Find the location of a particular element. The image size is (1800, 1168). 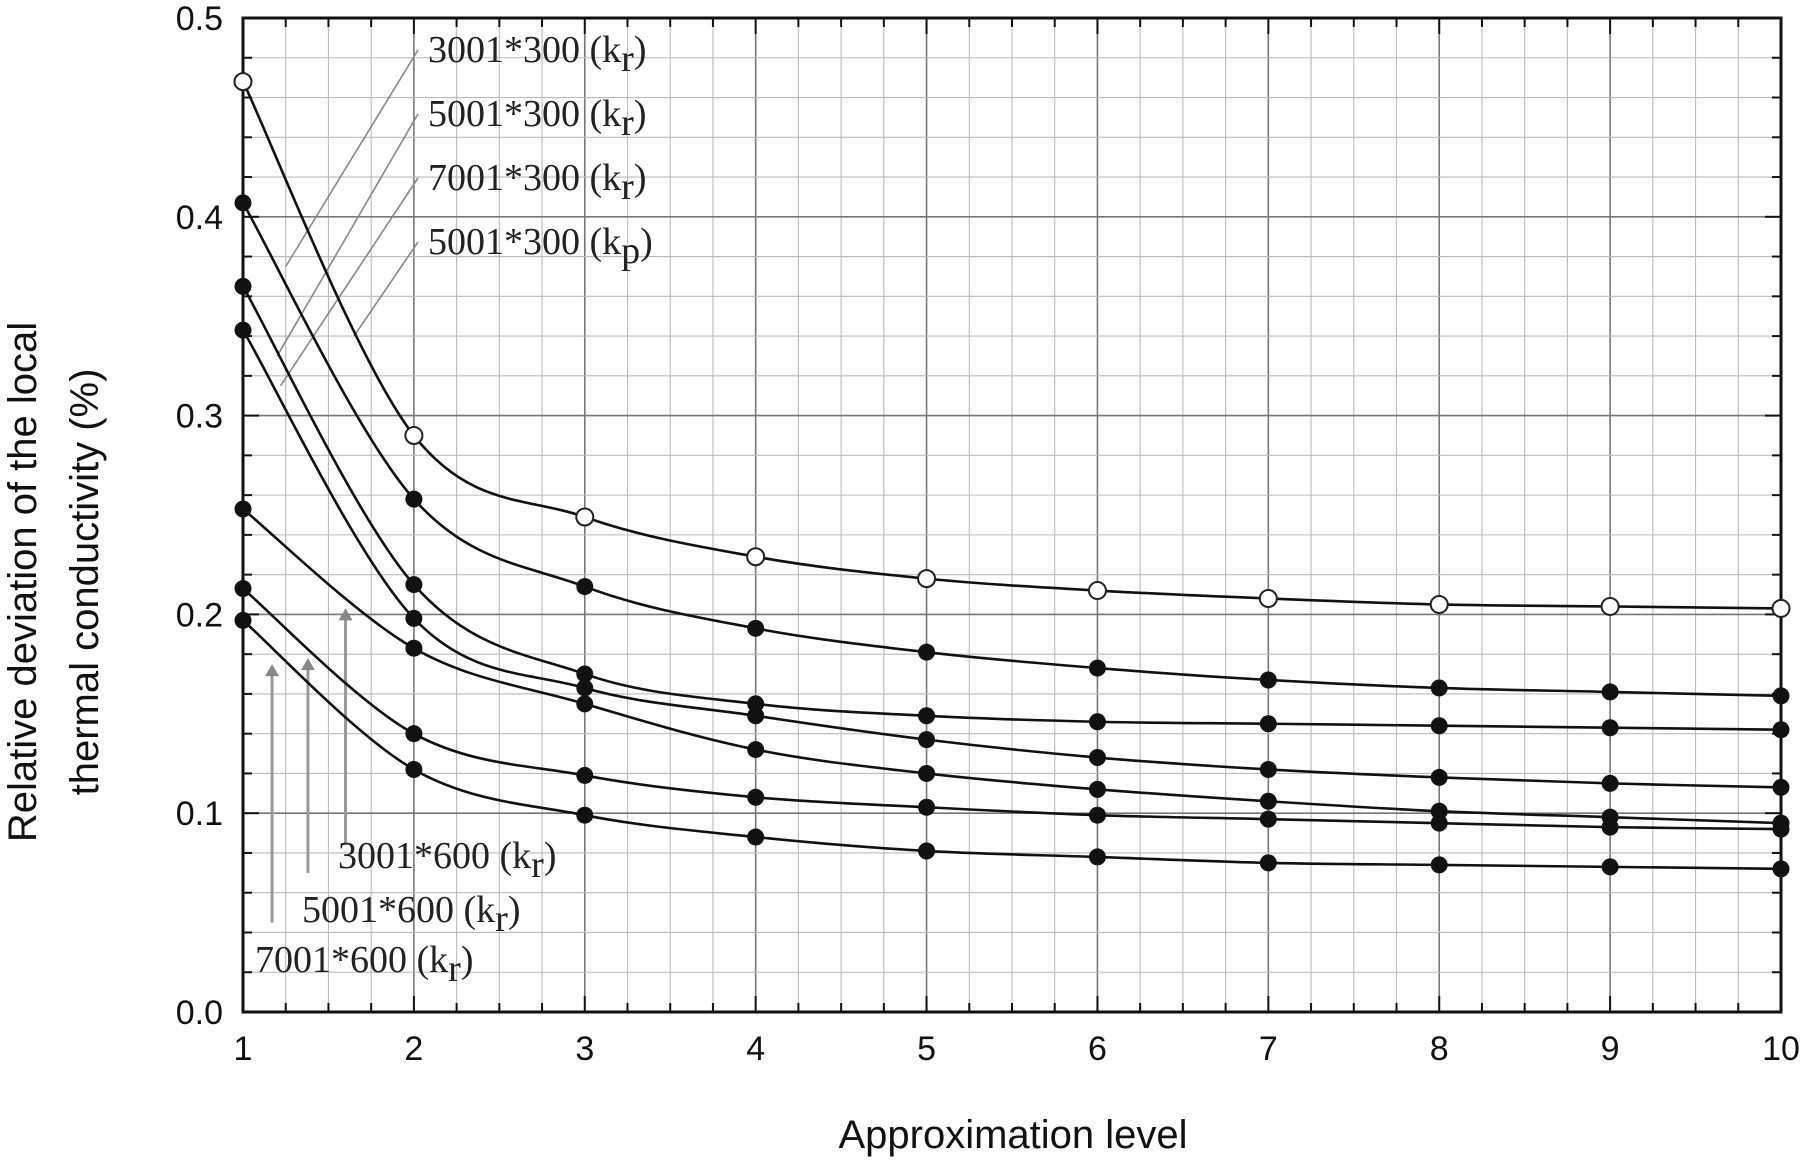

y-tick-label: 0.5 is located at coordinates (199, 19).